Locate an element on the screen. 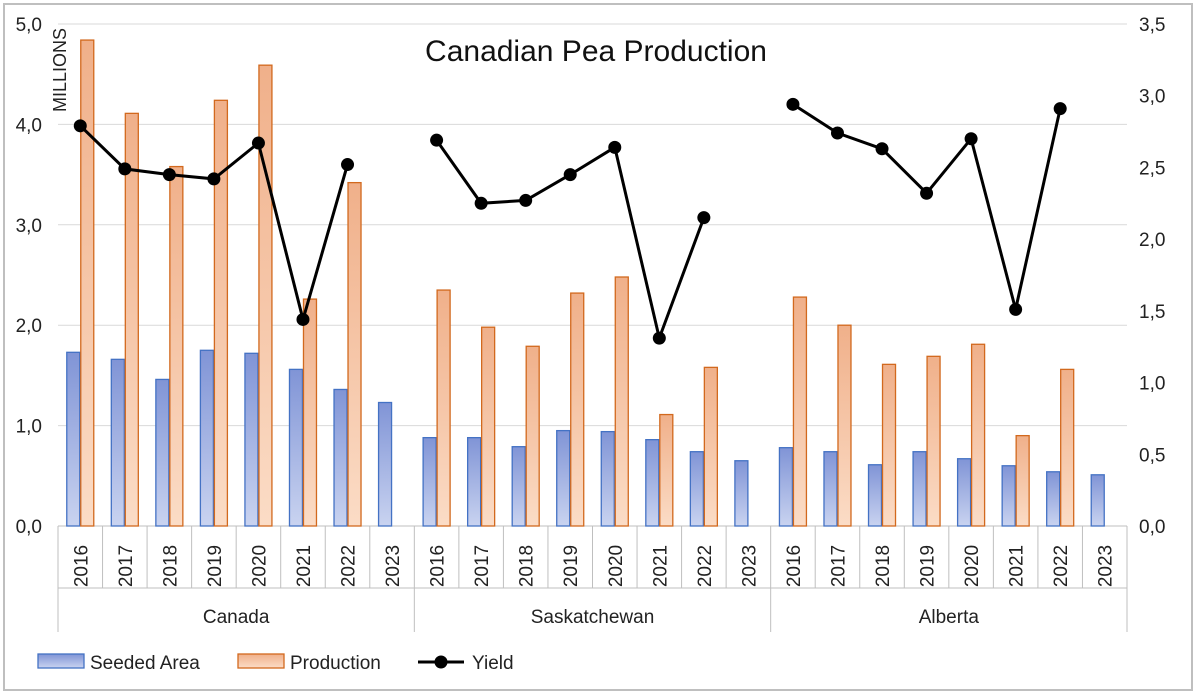  seeded-area-legend-swatch is located at coordinates (61, 661).